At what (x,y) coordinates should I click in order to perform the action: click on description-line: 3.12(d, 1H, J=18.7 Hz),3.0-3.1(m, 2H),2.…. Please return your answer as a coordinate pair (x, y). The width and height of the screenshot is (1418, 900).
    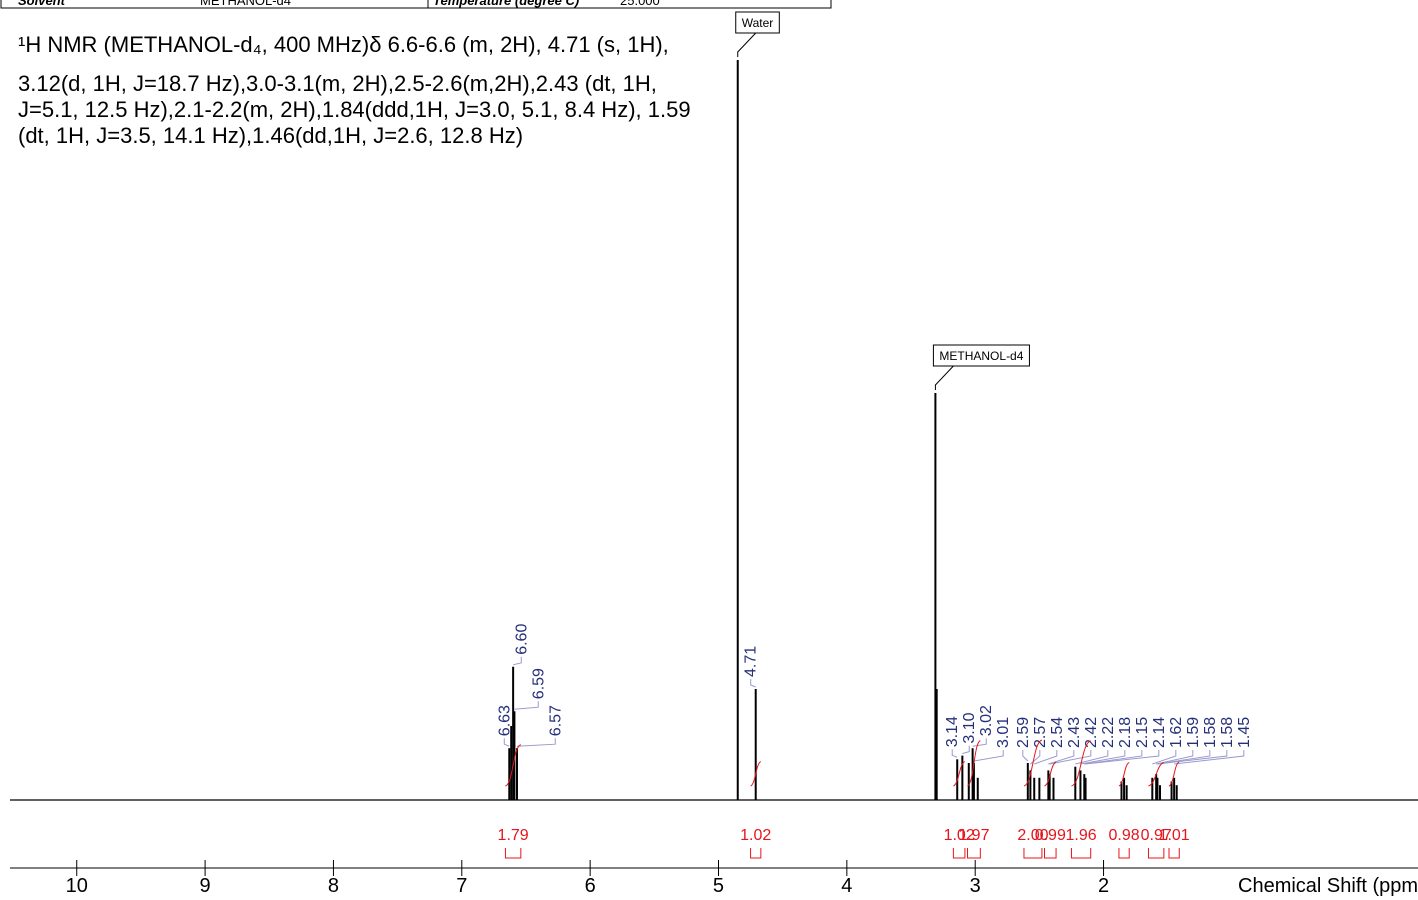
    Looking at the image, I should click on (337, 83).